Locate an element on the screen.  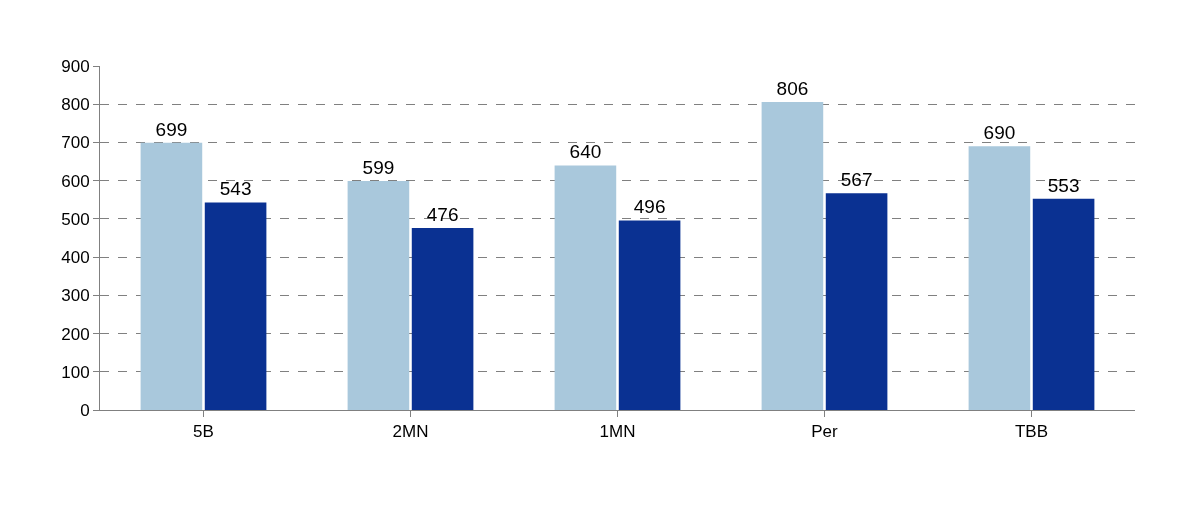
x-tick-label: TBB is located at coordinates (1031, 432).